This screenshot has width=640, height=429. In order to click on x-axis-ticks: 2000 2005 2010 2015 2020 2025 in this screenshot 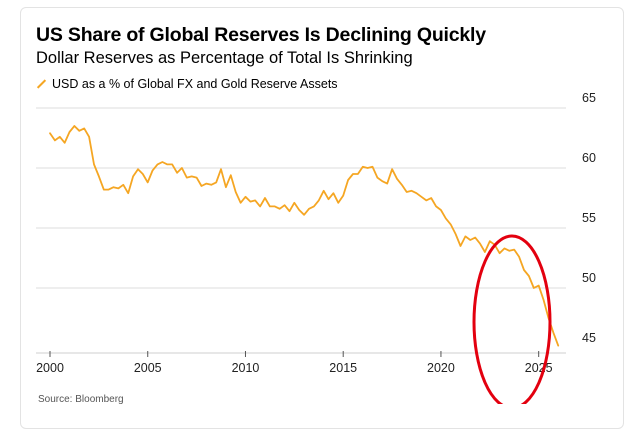, I will do `click(294, 363)`.